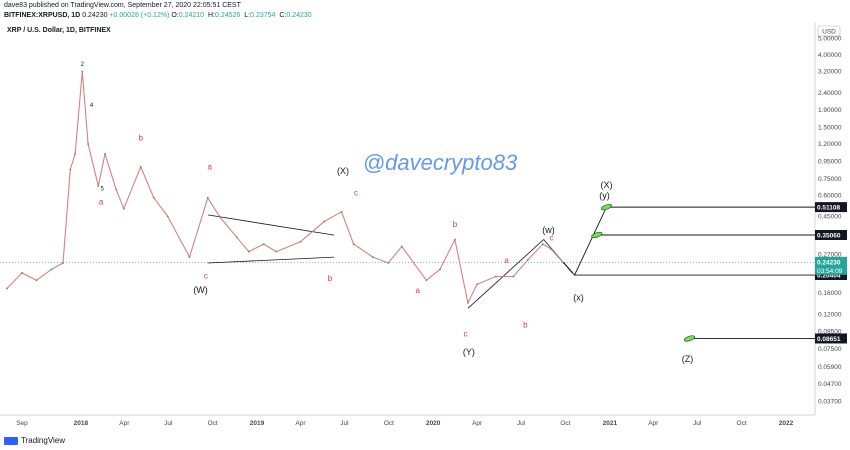  What do you see at coordinates (469, 352) in the screenshot?
I see `wave-label: (Y)` at bounding box center [469, 352].